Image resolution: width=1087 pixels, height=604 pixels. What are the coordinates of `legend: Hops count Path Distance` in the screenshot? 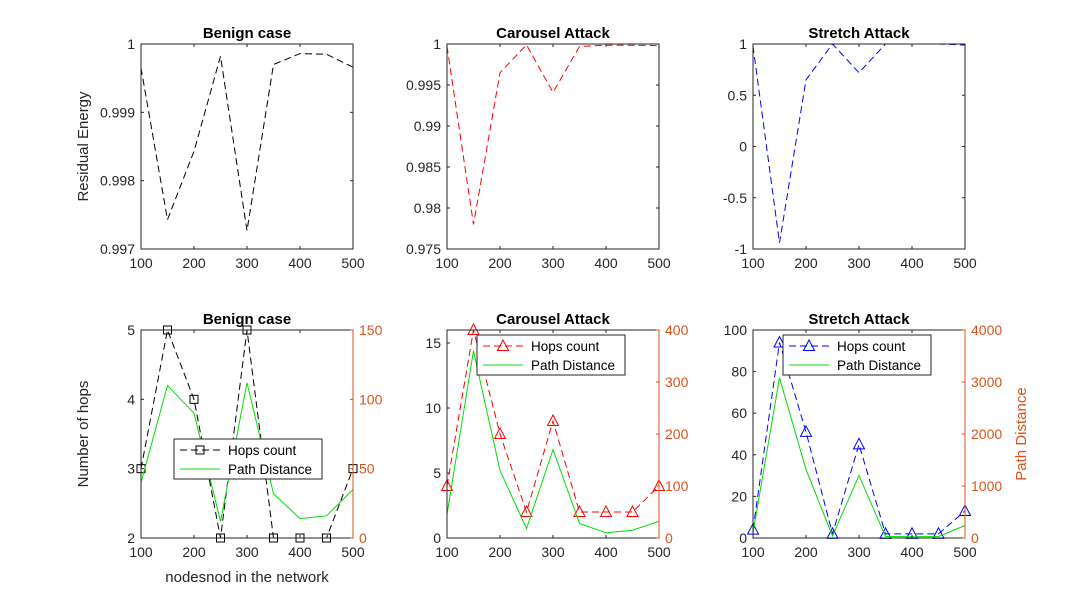 It's located at (551, 355).